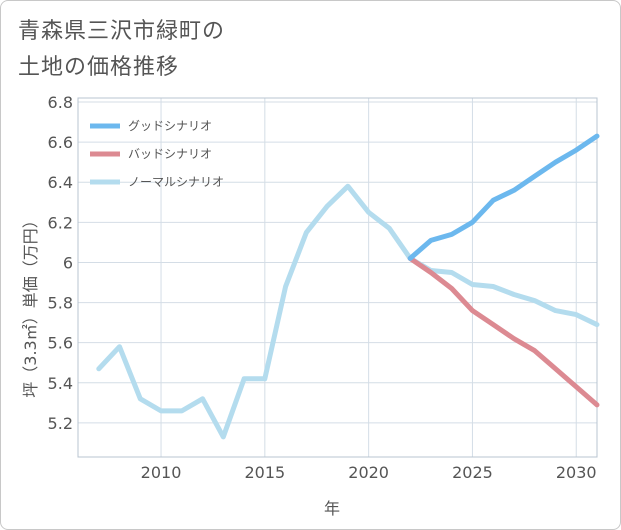 The width and height of the screenshot is (621, 530). I want to click on chart-title: 青森県三沢市緑町の 土地の価格推移, so click(121, 50).